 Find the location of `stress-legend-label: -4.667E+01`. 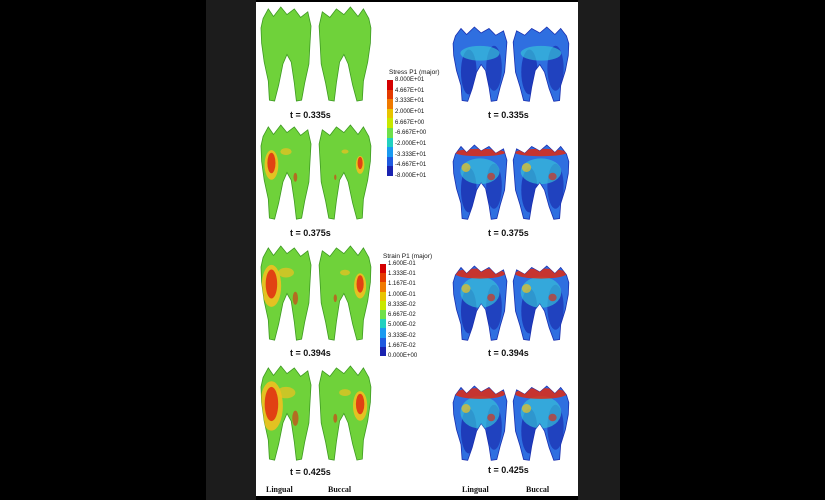

stress-legend-label: -4.667E+01 is located at coordinates (411, 165).